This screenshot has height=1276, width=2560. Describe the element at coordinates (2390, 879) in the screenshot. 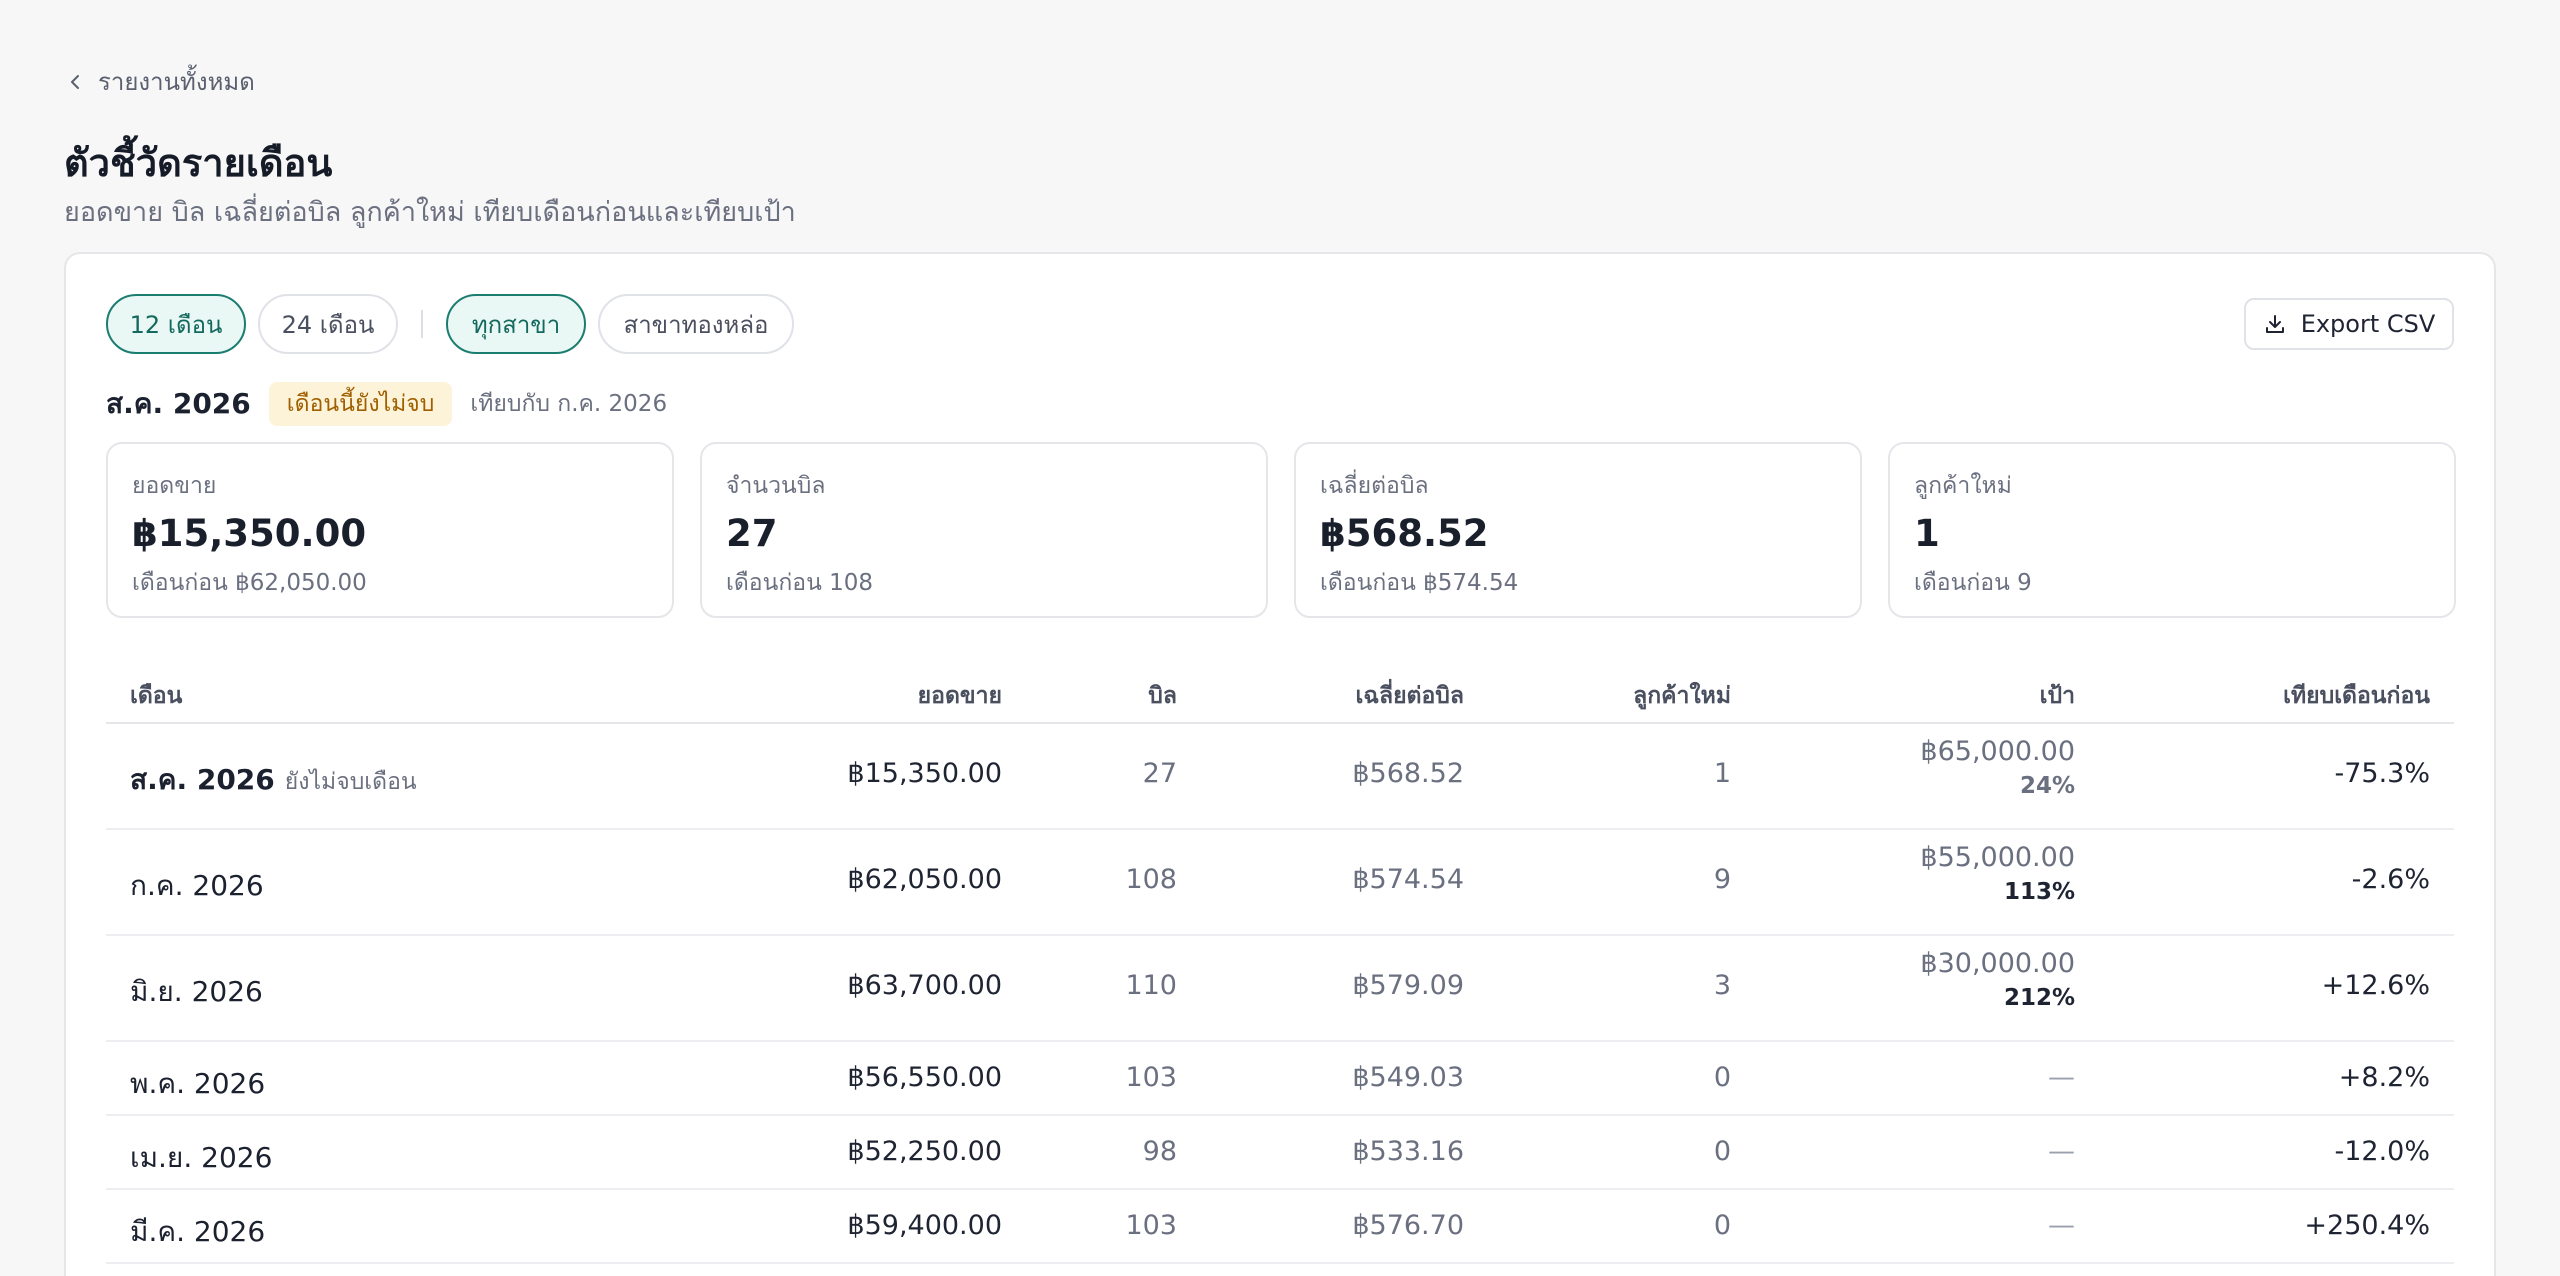

I see `cell-mom: -2.6%` at that location.